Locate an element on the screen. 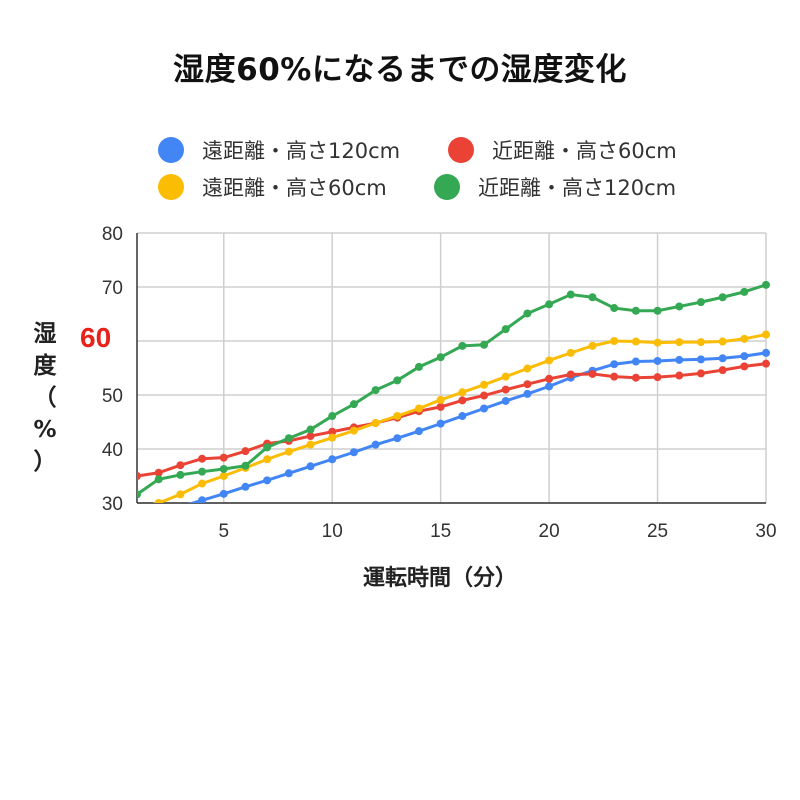 The width and height of the screenshot is (800, 800). y-tick-label: 50 is located at coordinates (112, 396).